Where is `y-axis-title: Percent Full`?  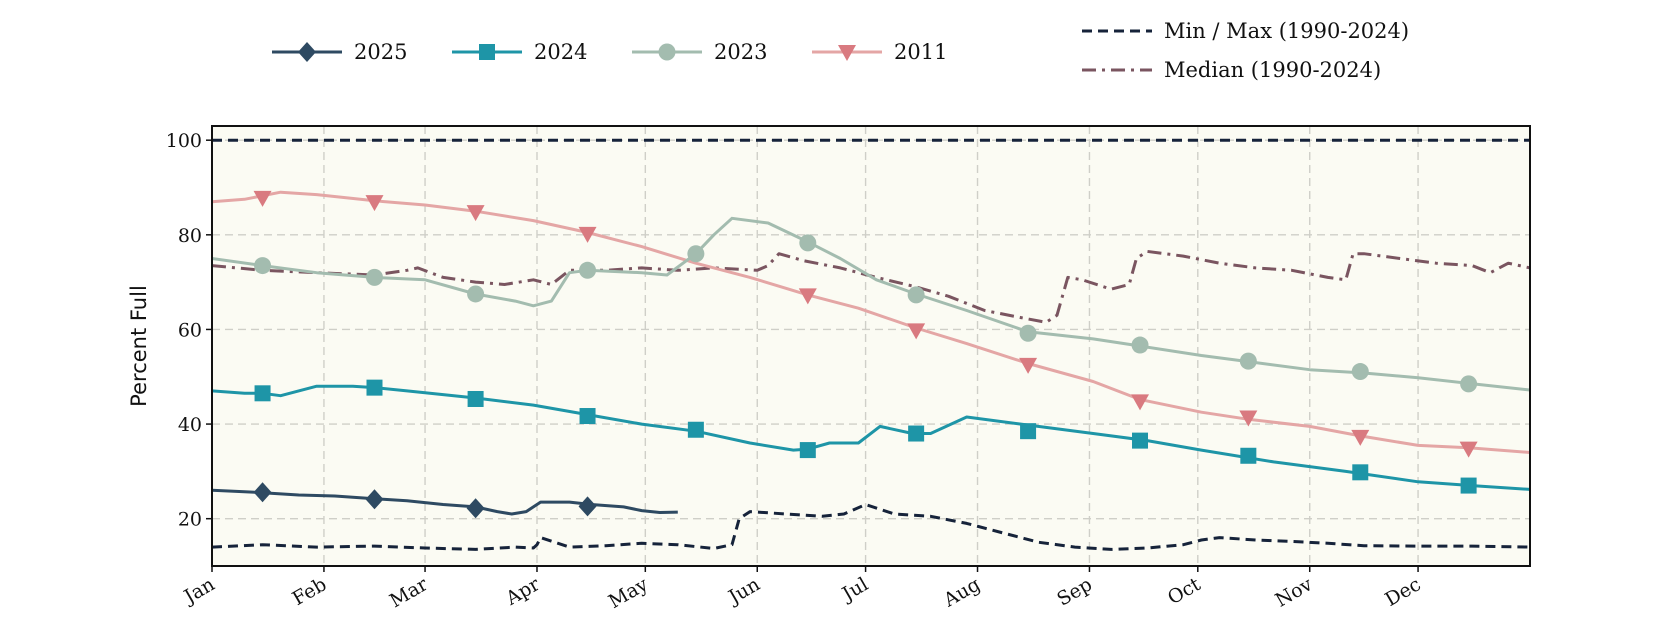 y-axis-title: Percent Full is located at coordinates (139, 346).